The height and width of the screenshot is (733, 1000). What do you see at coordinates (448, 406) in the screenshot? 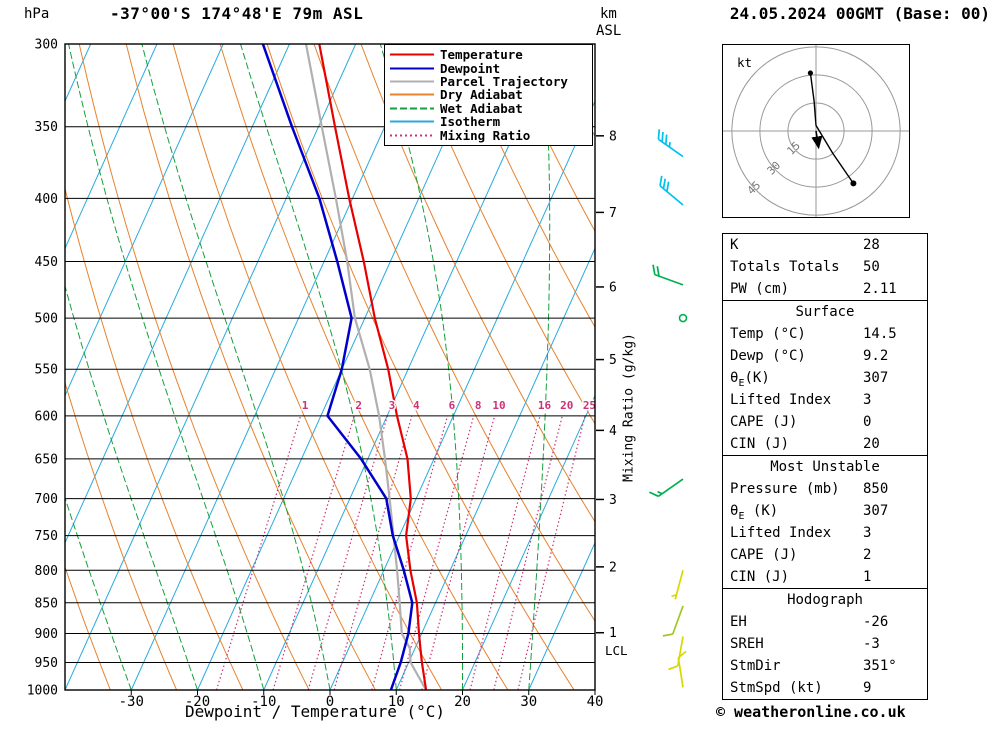
I see `mixing-ratio-labels: 1 2 3 4 6 8 10 16 20 25` at bounding box center [448, 406].